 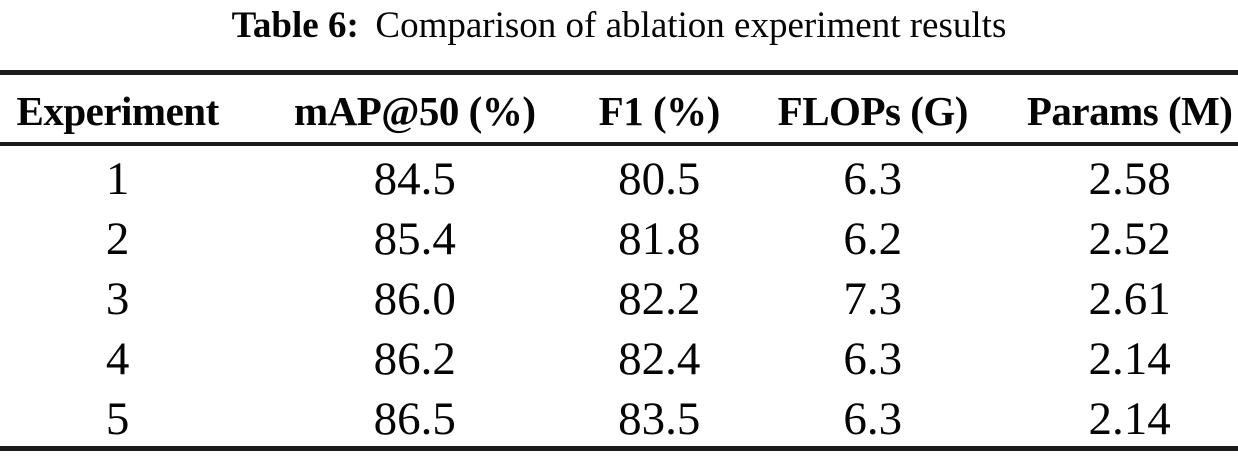 What do you see at coordinates (1129, 109) in the screenshot?
I see `column-header-params: Params (M)` at bounding box center [1129, 109].